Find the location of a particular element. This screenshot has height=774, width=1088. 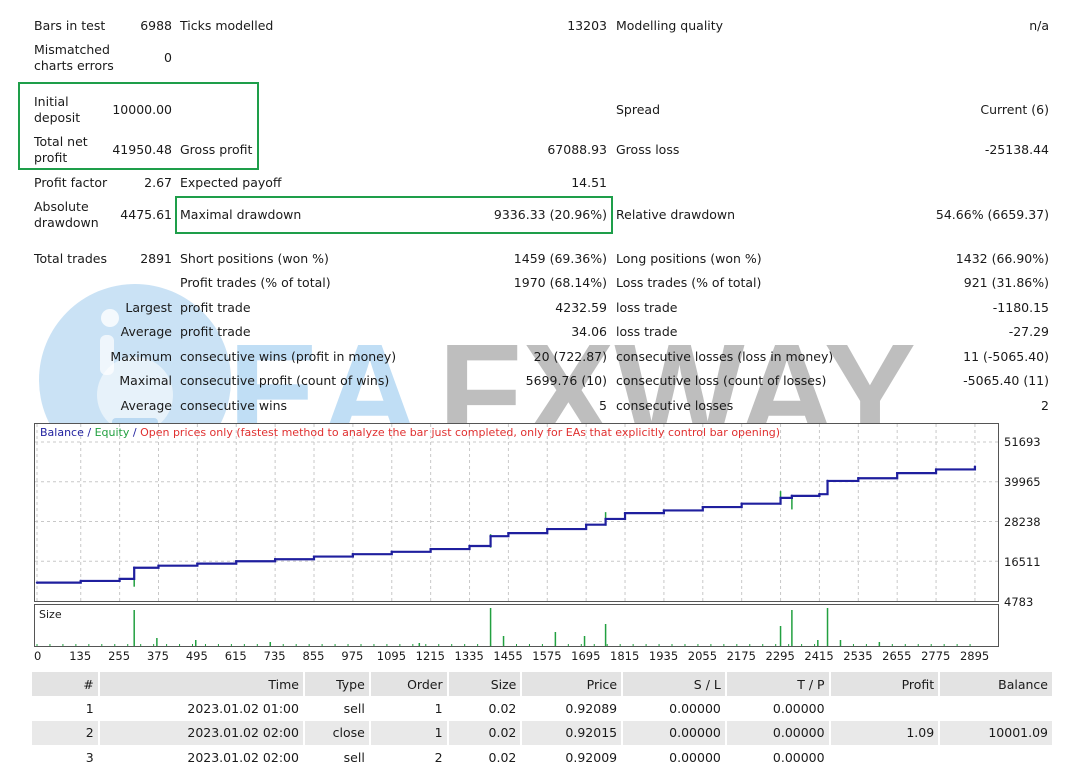

cell-time: 2023.01.02 02:00 is located at coordinates (201, 732).